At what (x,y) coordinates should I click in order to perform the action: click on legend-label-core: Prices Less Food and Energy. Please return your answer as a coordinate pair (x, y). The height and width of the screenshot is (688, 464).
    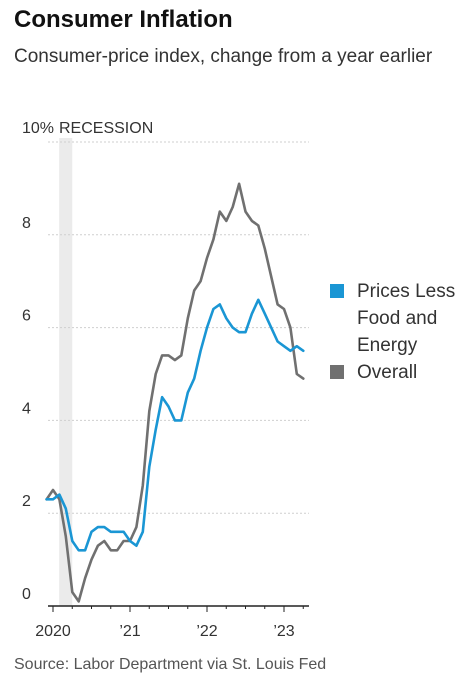
    Looking at the image, I should click on (406, 318).